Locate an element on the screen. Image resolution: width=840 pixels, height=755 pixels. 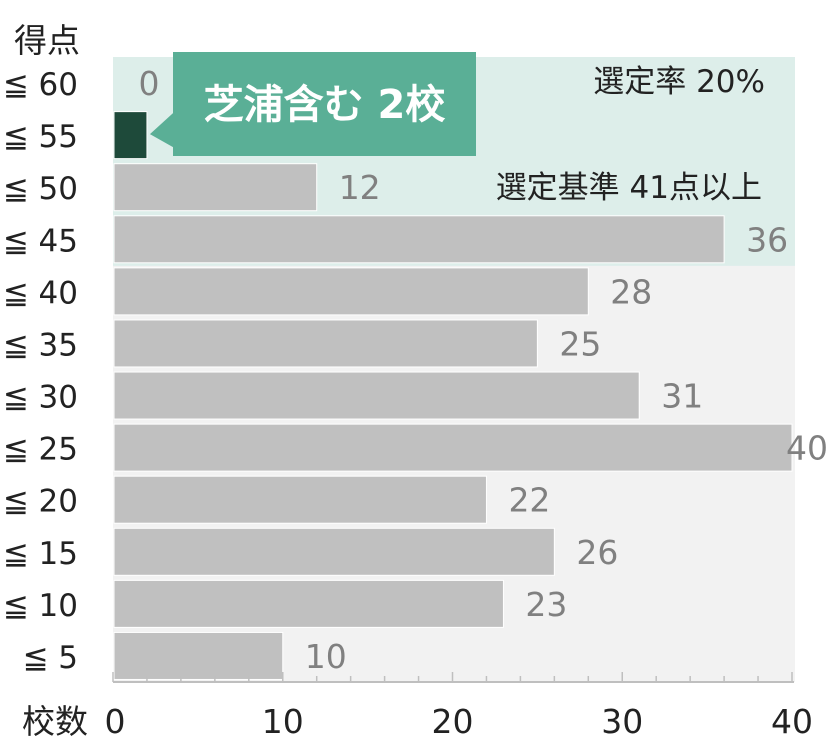
x-axis: 0 10 20 30 40 is located at coordinates (459, 706).